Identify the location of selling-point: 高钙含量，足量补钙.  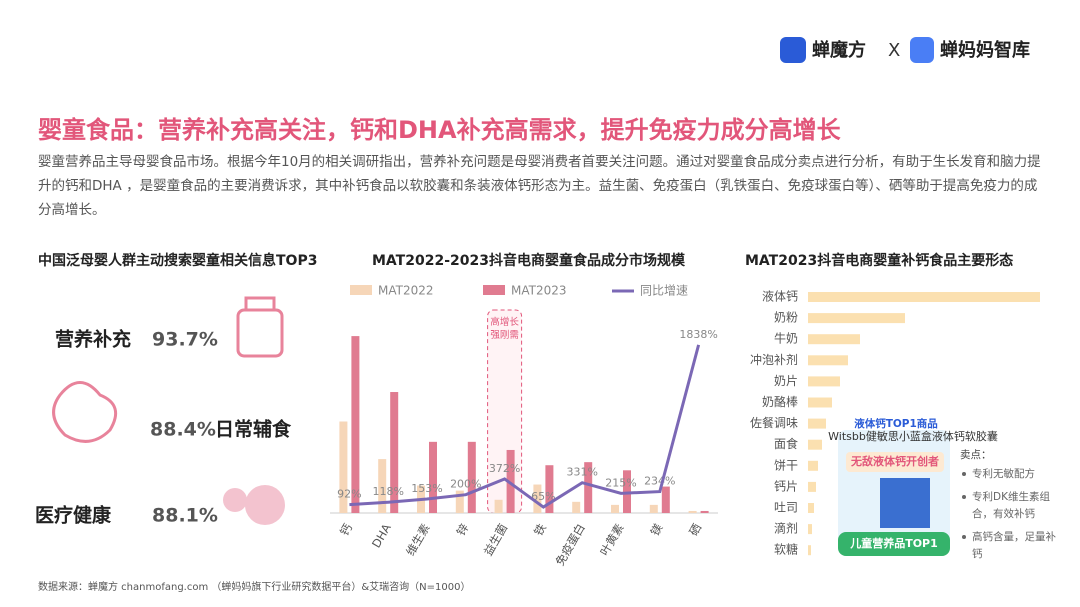
(1014, 545).